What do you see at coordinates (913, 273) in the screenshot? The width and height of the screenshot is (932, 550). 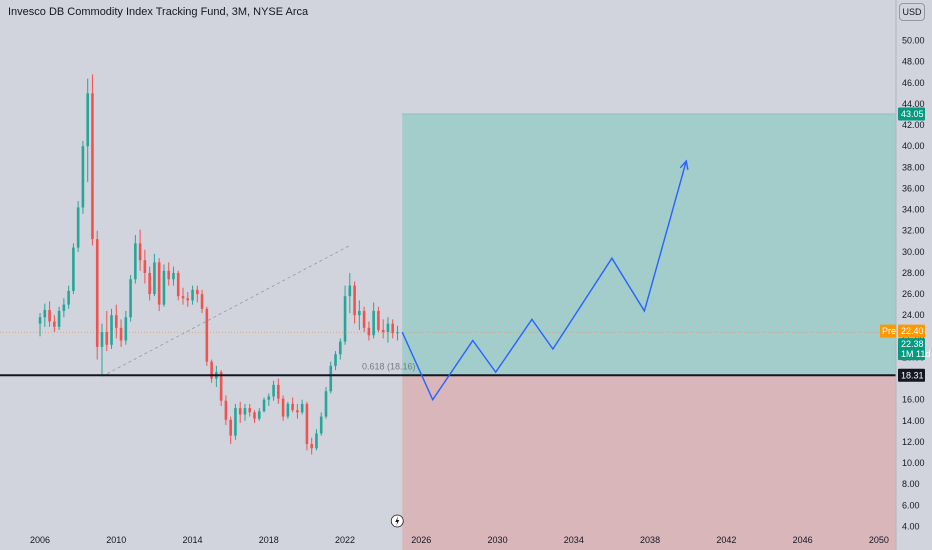 I see `price-tick-label: 28.00` at bounding box center [913, 273].